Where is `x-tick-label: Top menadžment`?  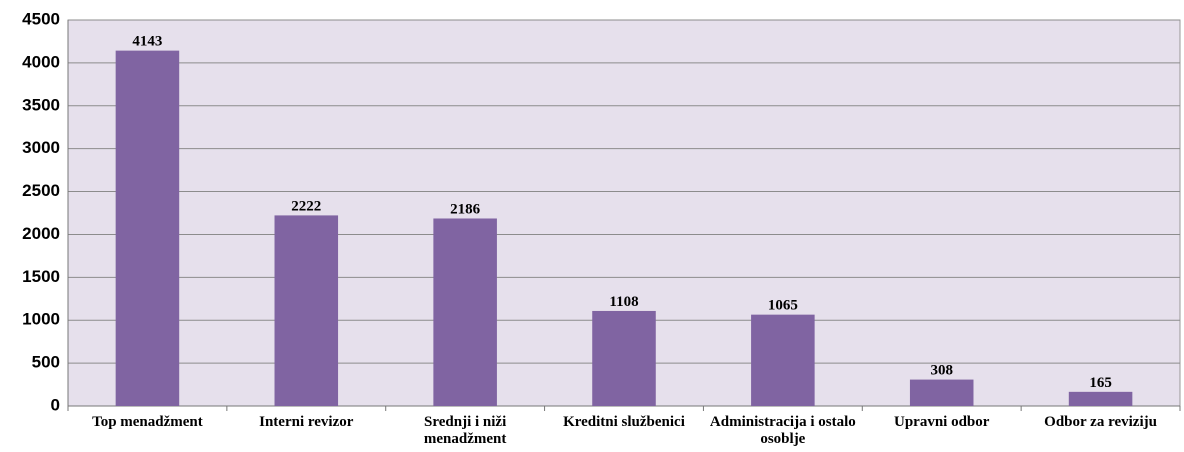
x-tick-label: Top menadžment is located at coordinates (147, 422).